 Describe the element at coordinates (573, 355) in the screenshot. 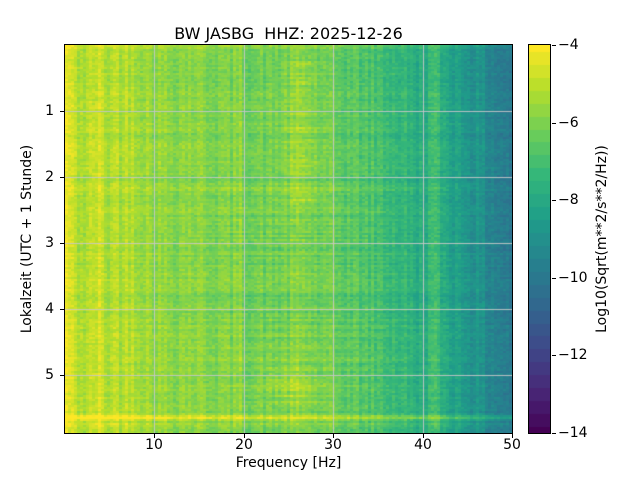

I see `colorbar-tick-label--12: −12` at that location.